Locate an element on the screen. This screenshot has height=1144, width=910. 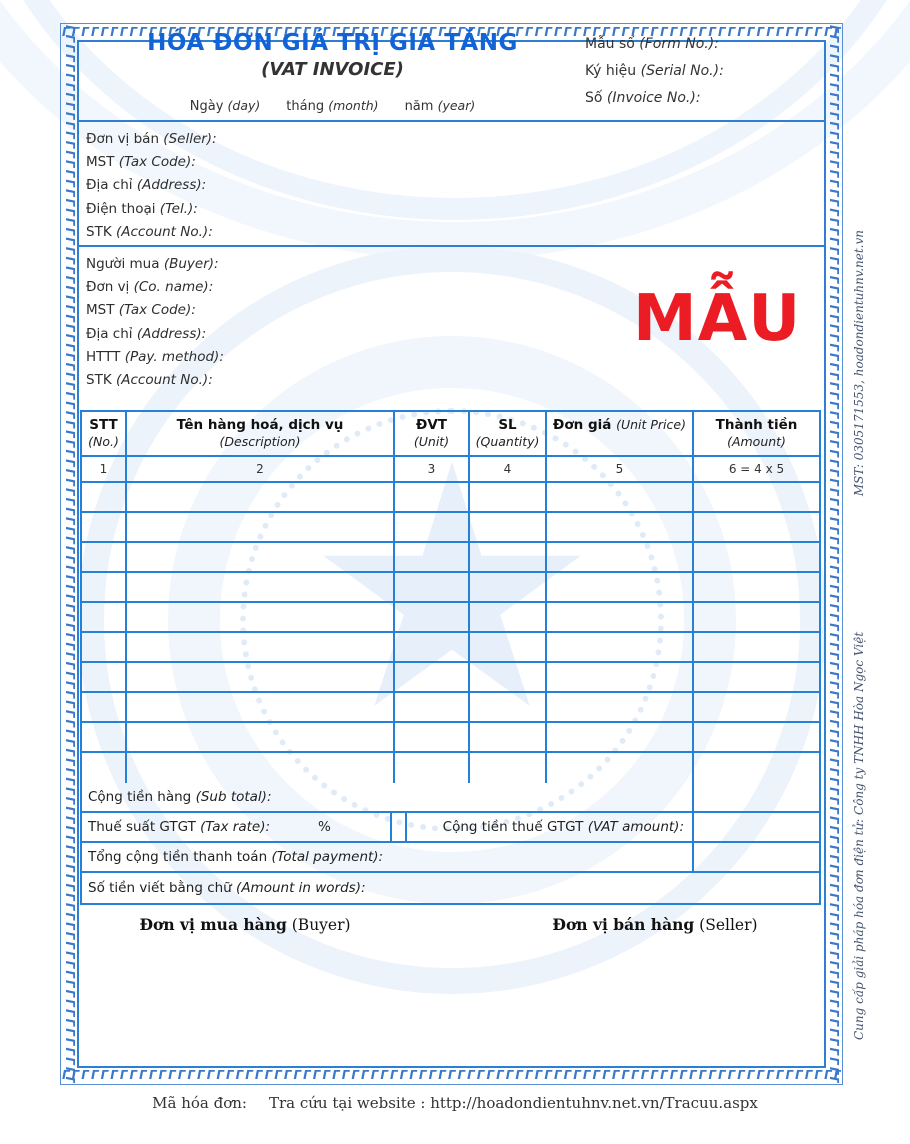
specimen-stamp: MẪU is located at coordinates (717, 319).